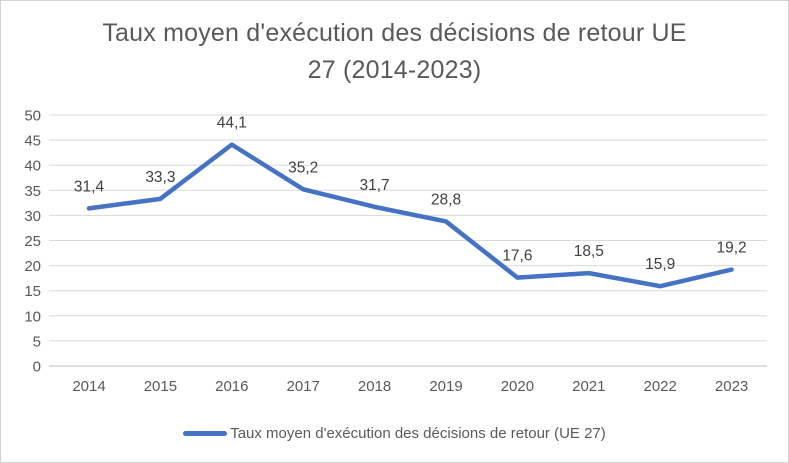 This screenshot has width=789, height=463. What do you see at coordinates (32, 316) in the screenshot?
I see `y-tick-label: 10` at bounding box center [32, 316].